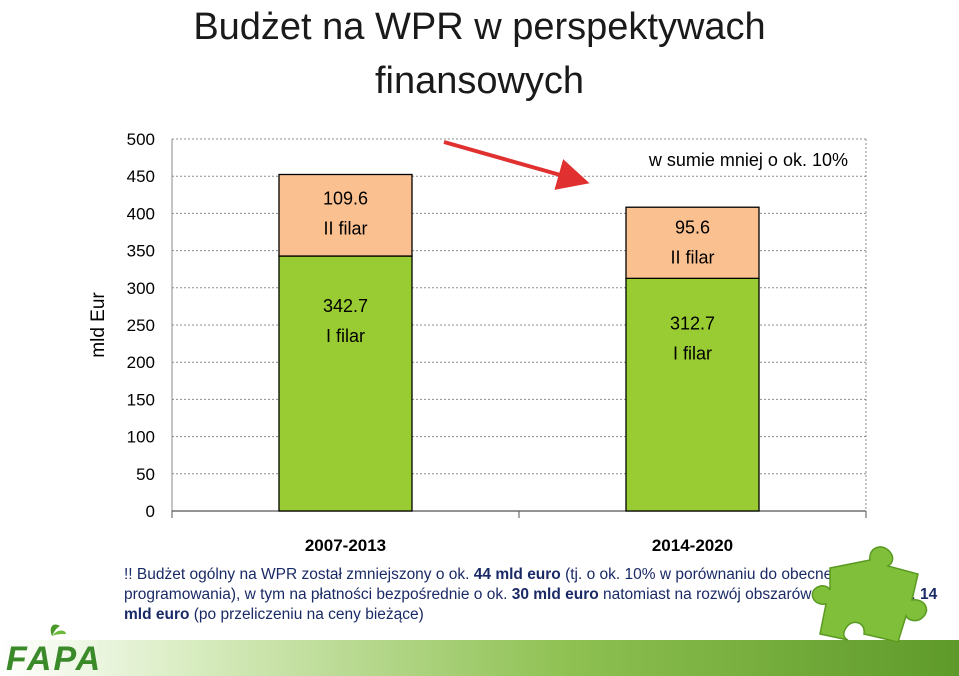 The image size is (959, 676). What do you see at coordinates (345, 199) in the screenshot?
I see `segment-value-label: 109.6` at bounding box center [345, 199].